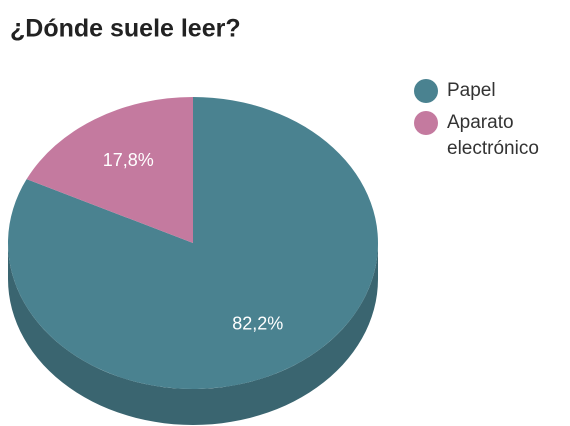 Image resolution: width=570 pixels, height=426 pixels. I want to click on chart-title: ¿Dónde suele leer?, so click(125, 29).